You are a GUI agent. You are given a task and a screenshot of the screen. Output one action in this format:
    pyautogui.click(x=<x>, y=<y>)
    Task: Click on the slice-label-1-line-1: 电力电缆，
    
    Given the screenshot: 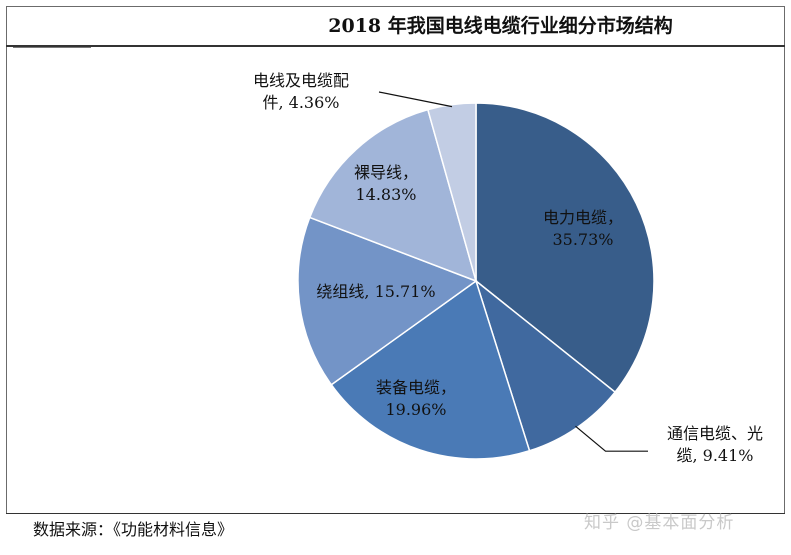 What is the action you would take?
    pyautogui.click(x=583, y=217)
    